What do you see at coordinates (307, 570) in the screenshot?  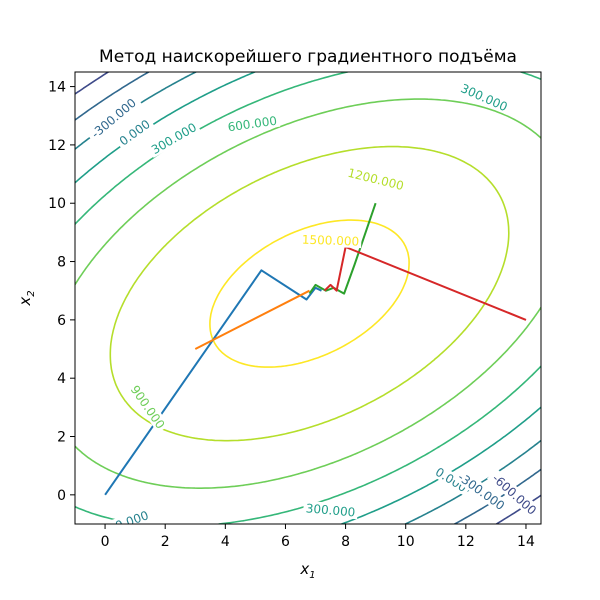 I see `x-axis-label: x1` at bounding box center [307, 570].